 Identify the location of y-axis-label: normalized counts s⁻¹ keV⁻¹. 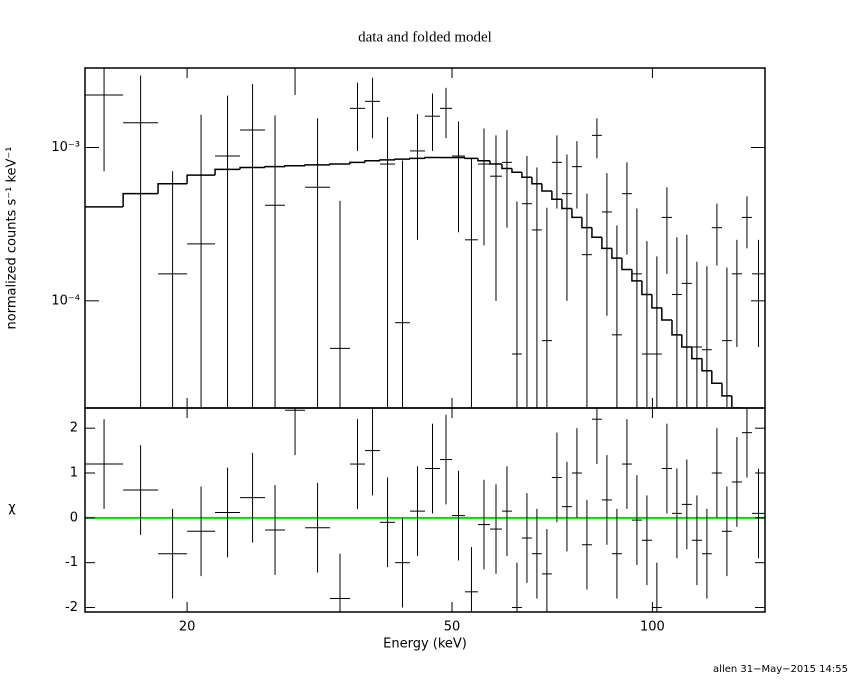
(12, 238).